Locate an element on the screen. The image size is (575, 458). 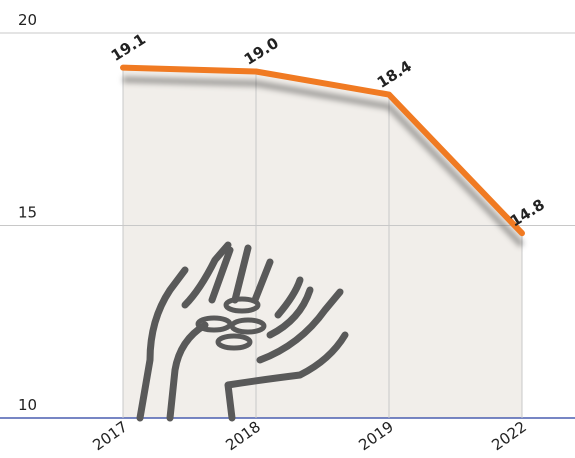
value-label: 19.0 is located at coordinates (261, 51).